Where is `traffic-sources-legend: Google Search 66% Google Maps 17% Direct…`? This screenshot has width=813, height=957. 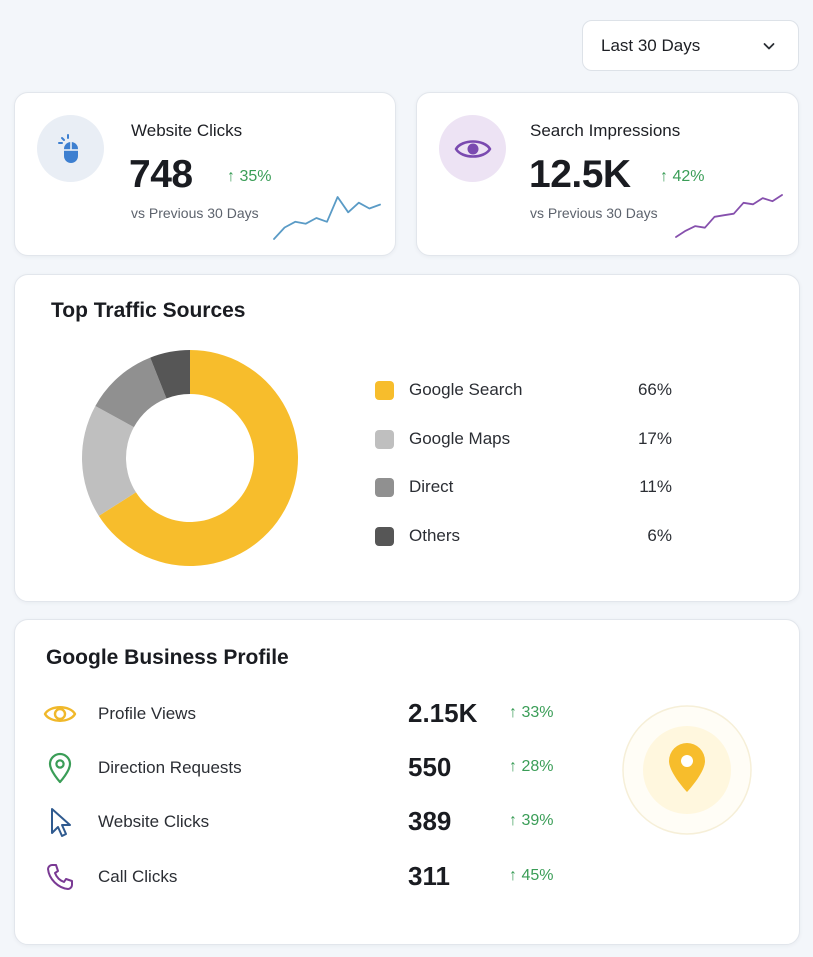
traffic-sources-legend: Google Search 66% Google Maps 17% Direct… is located at coordinates (525, 475).